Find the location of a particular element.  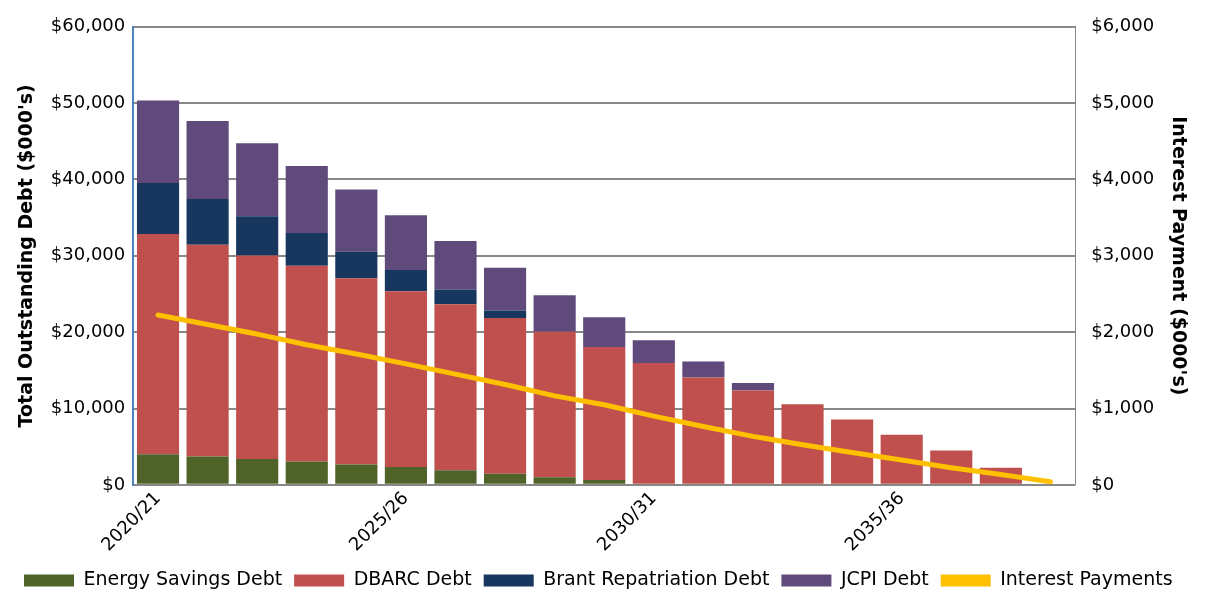

y2-tick-label: $6,000 is located at coordinates (1123, 25).